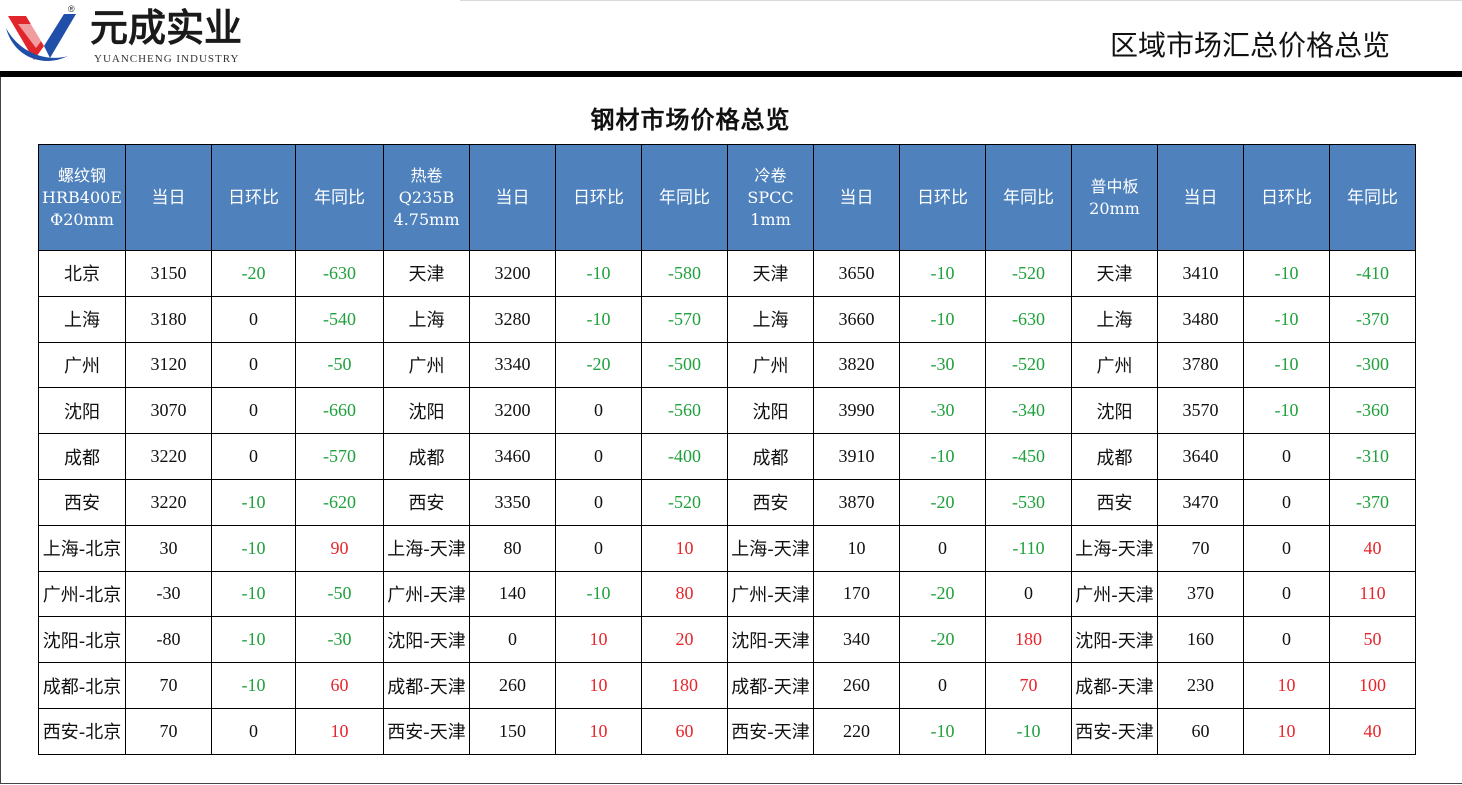 Image resolution: width=1462 pixels, height=785 pixels. Describe the element at coordinates (684, 731) in the screenshot. I see `yoy-change-cell: 60` at that location.